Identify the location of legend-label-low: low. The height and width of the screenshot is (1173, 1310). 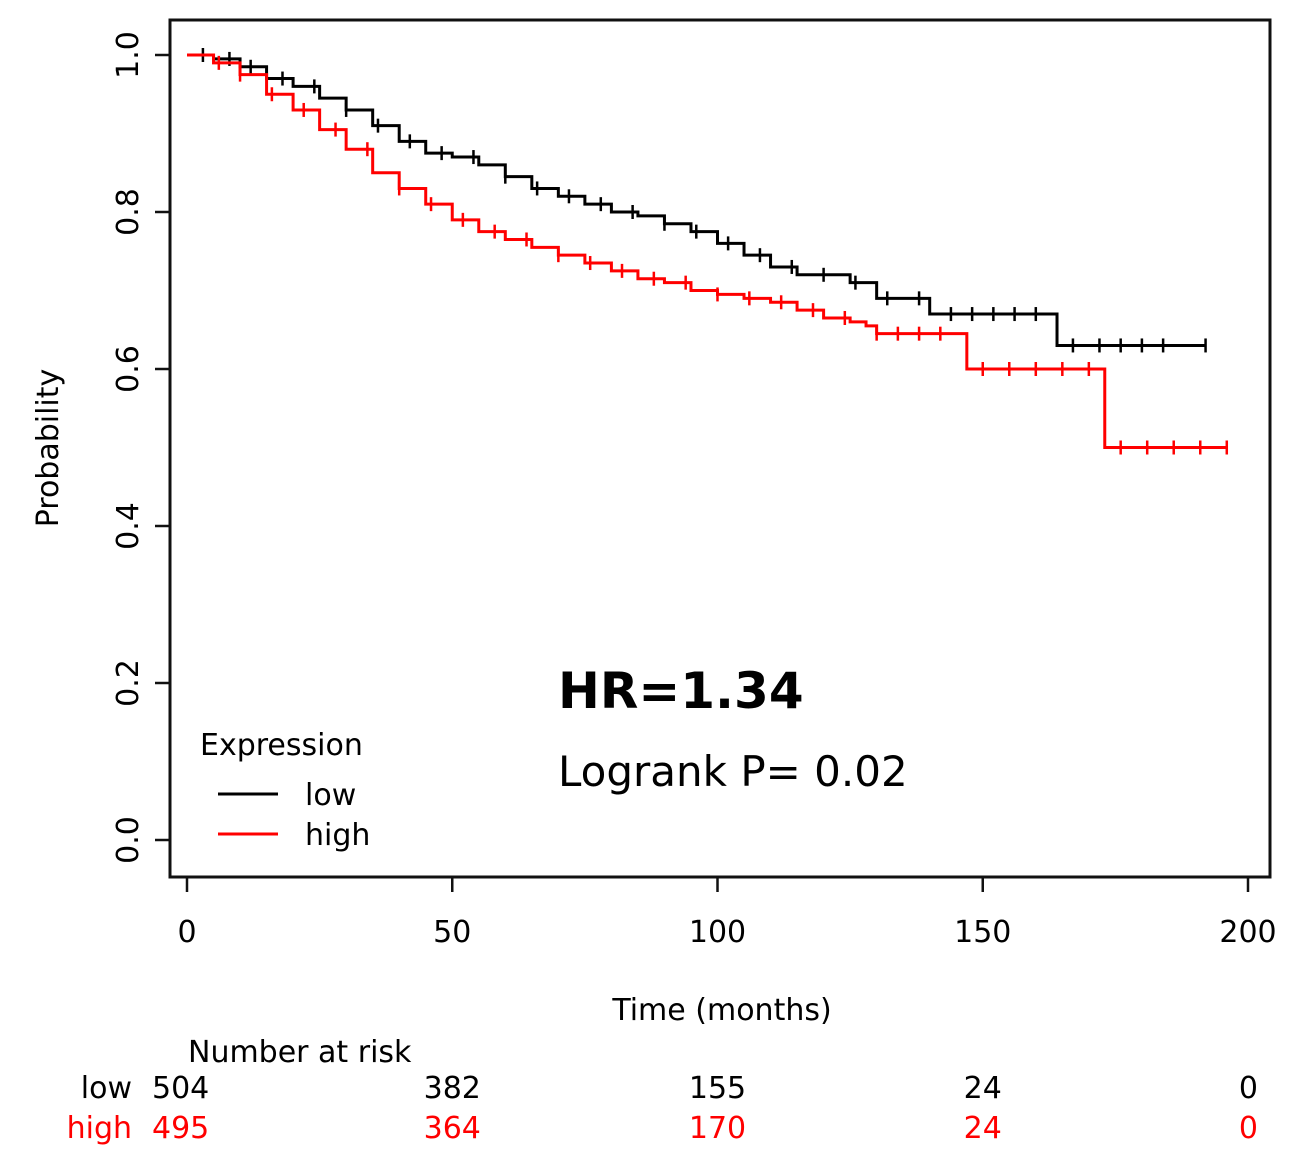
(330, 795).